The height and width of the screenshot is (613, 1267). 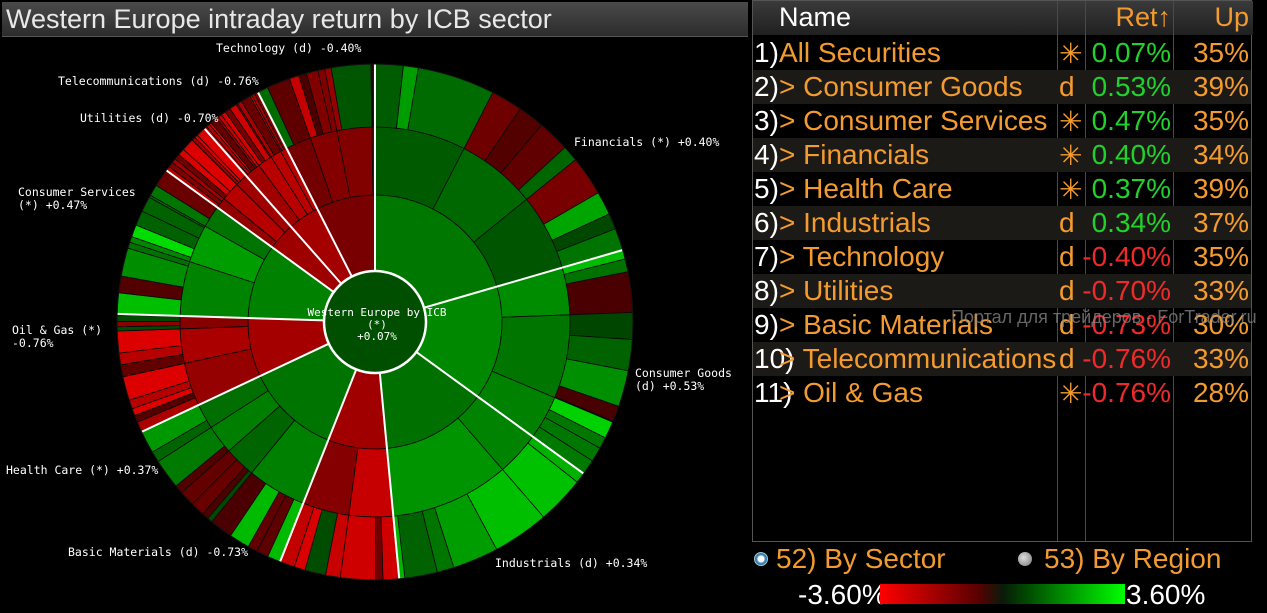 What do you see at coordinates (766, 154) in the screenshot?
I see `row-index: 4)` at bounding box center [766, 154].